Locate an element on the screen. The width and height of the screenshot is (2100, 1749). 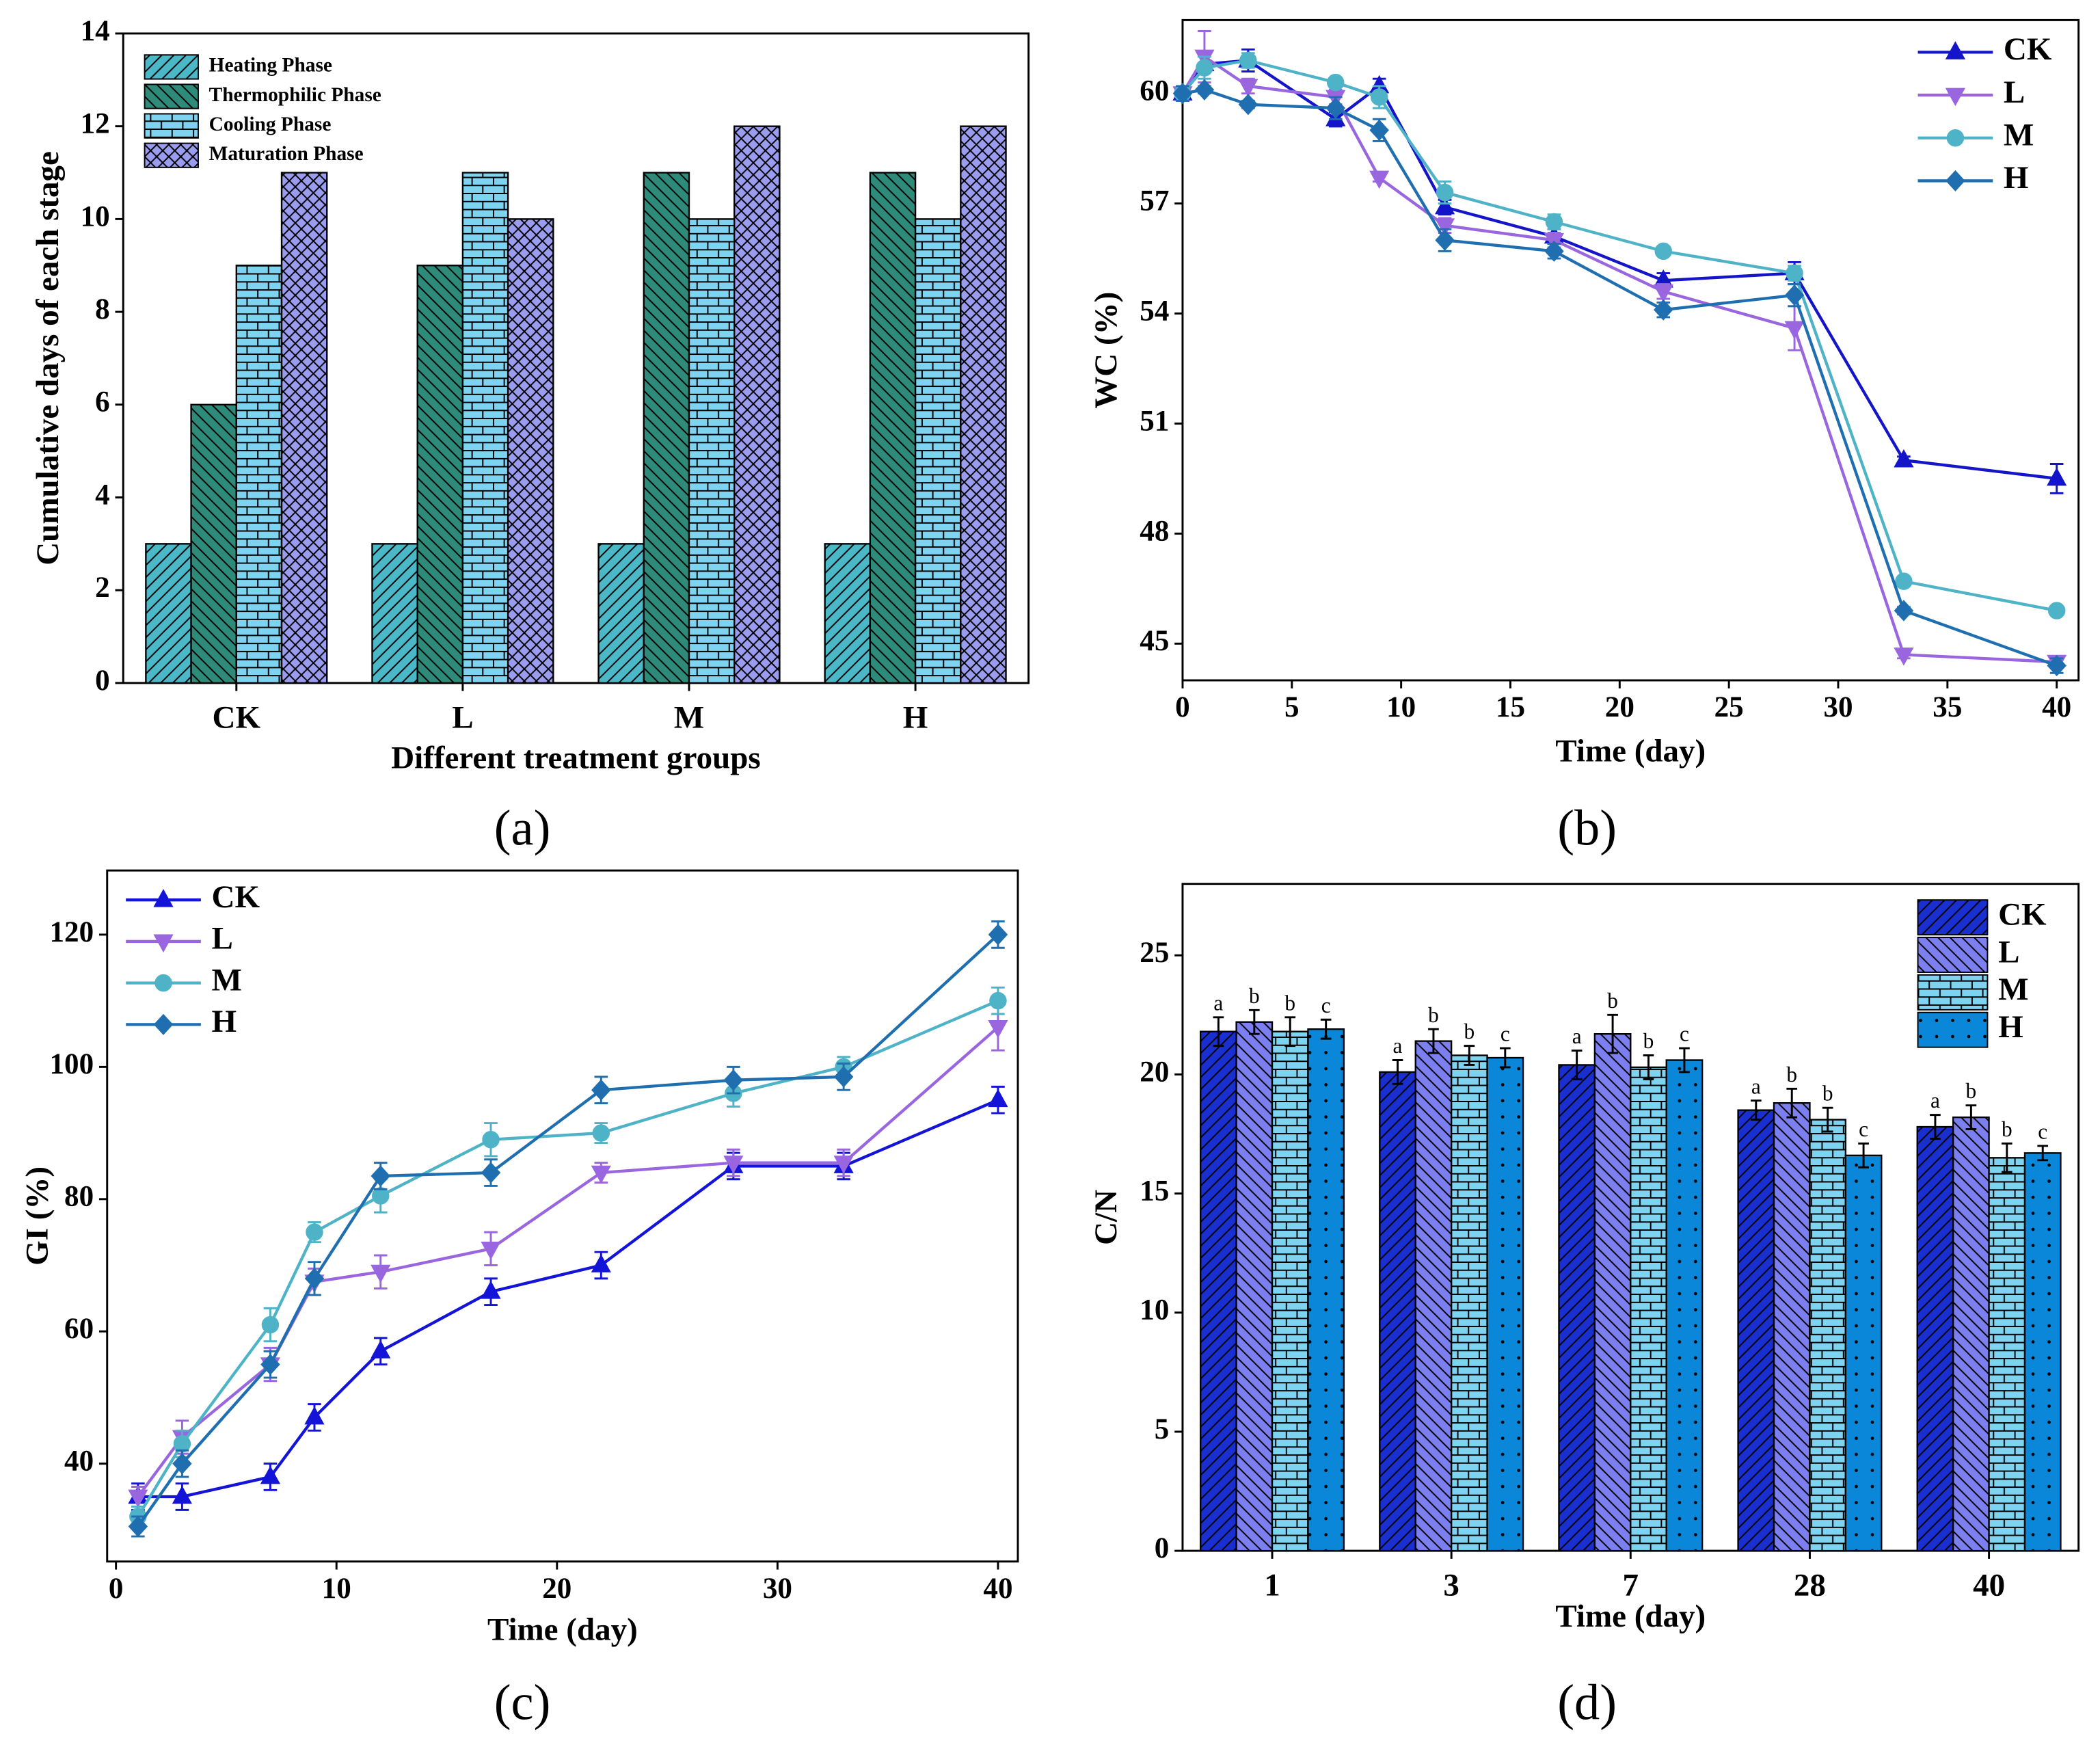
legend-label: Heating Phase is located at coordinates (270, 66).